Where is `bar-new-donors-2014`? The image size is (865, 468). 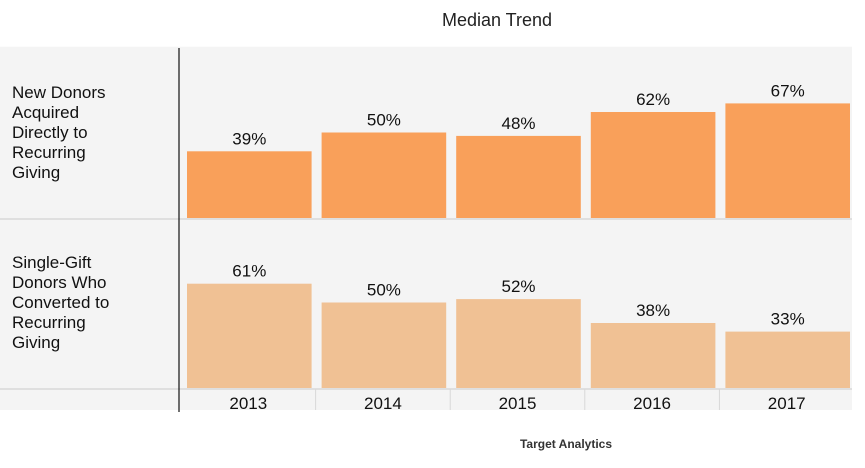
bar-new-donors-2014 is located at coordinates (384, 175).